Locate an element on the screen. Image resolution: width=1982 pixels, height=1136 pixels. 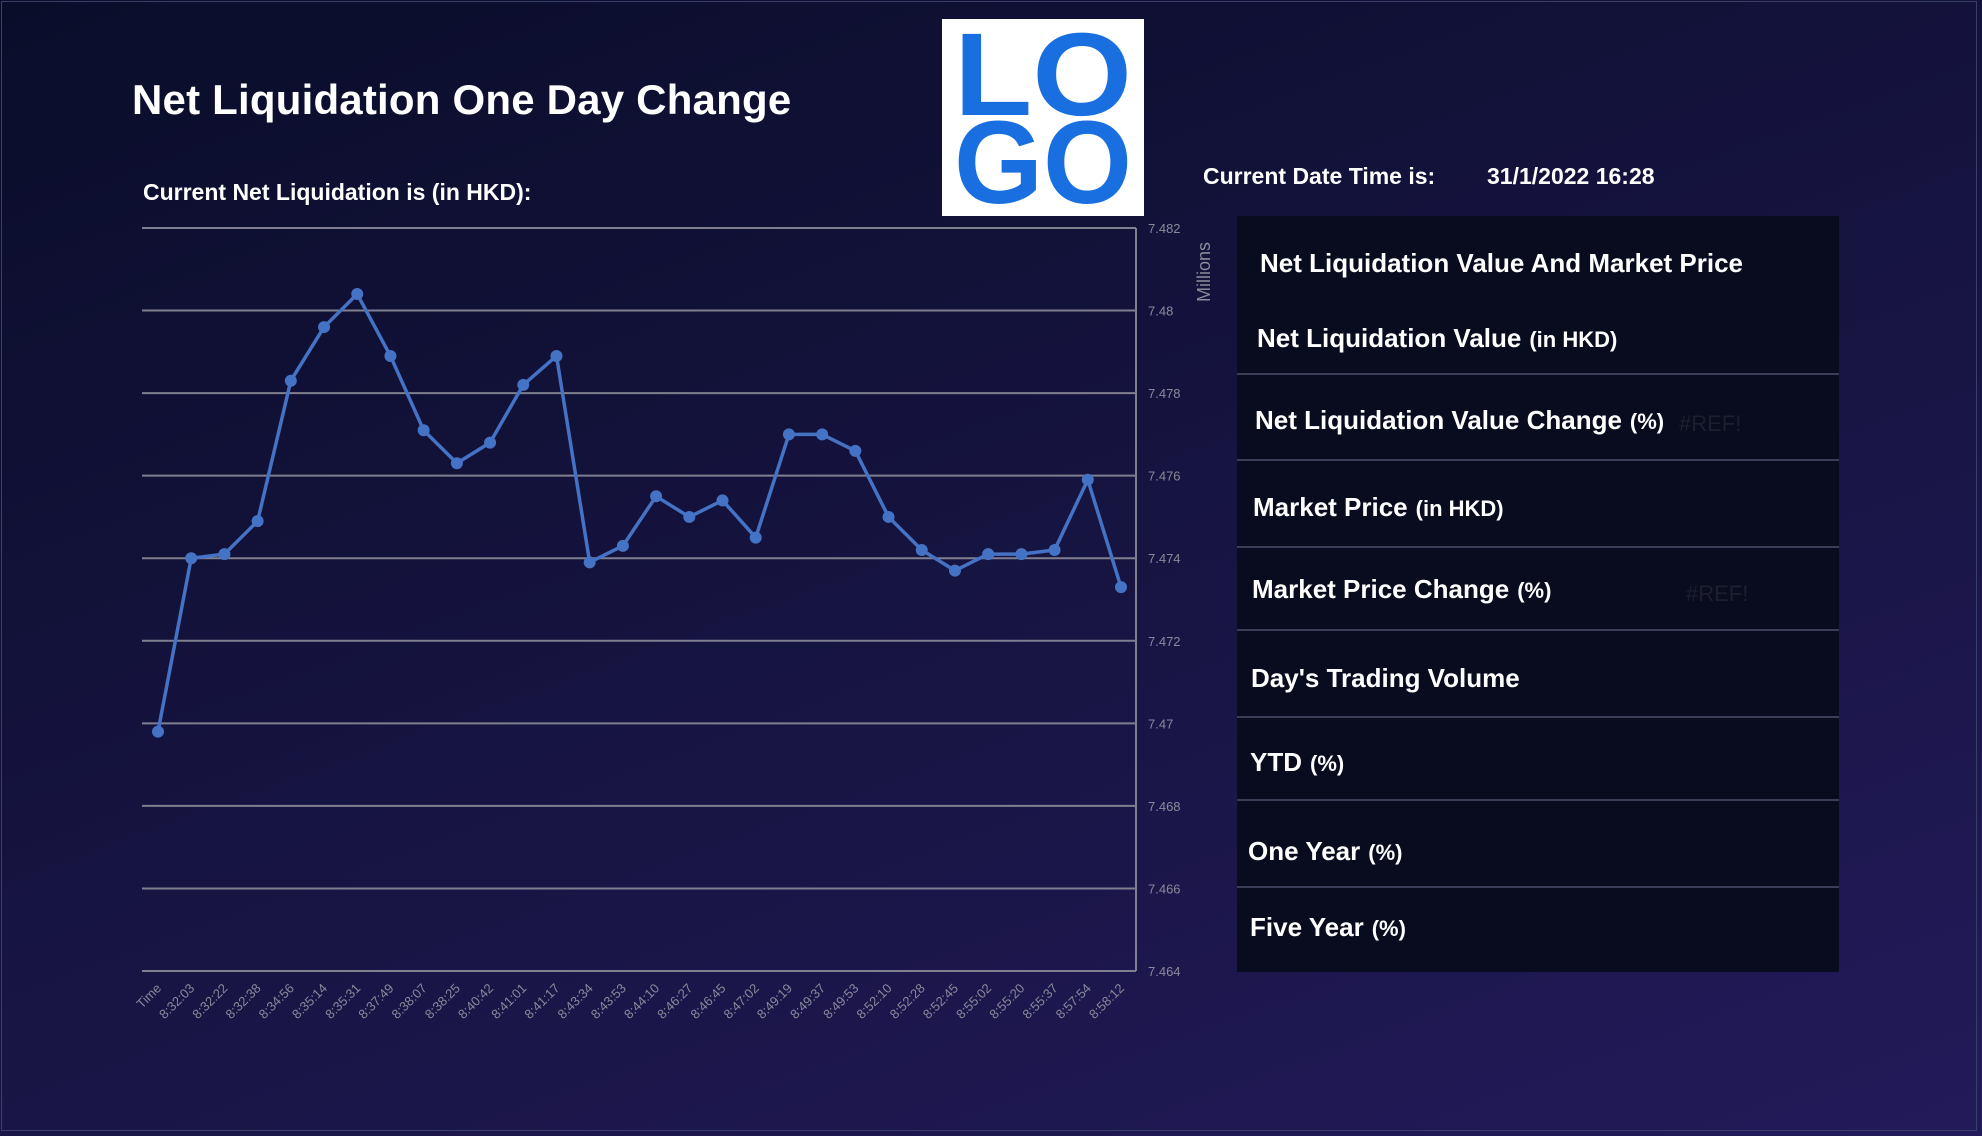
x-tick-label: 8:34:56 is located at coordinates (276, 1001).